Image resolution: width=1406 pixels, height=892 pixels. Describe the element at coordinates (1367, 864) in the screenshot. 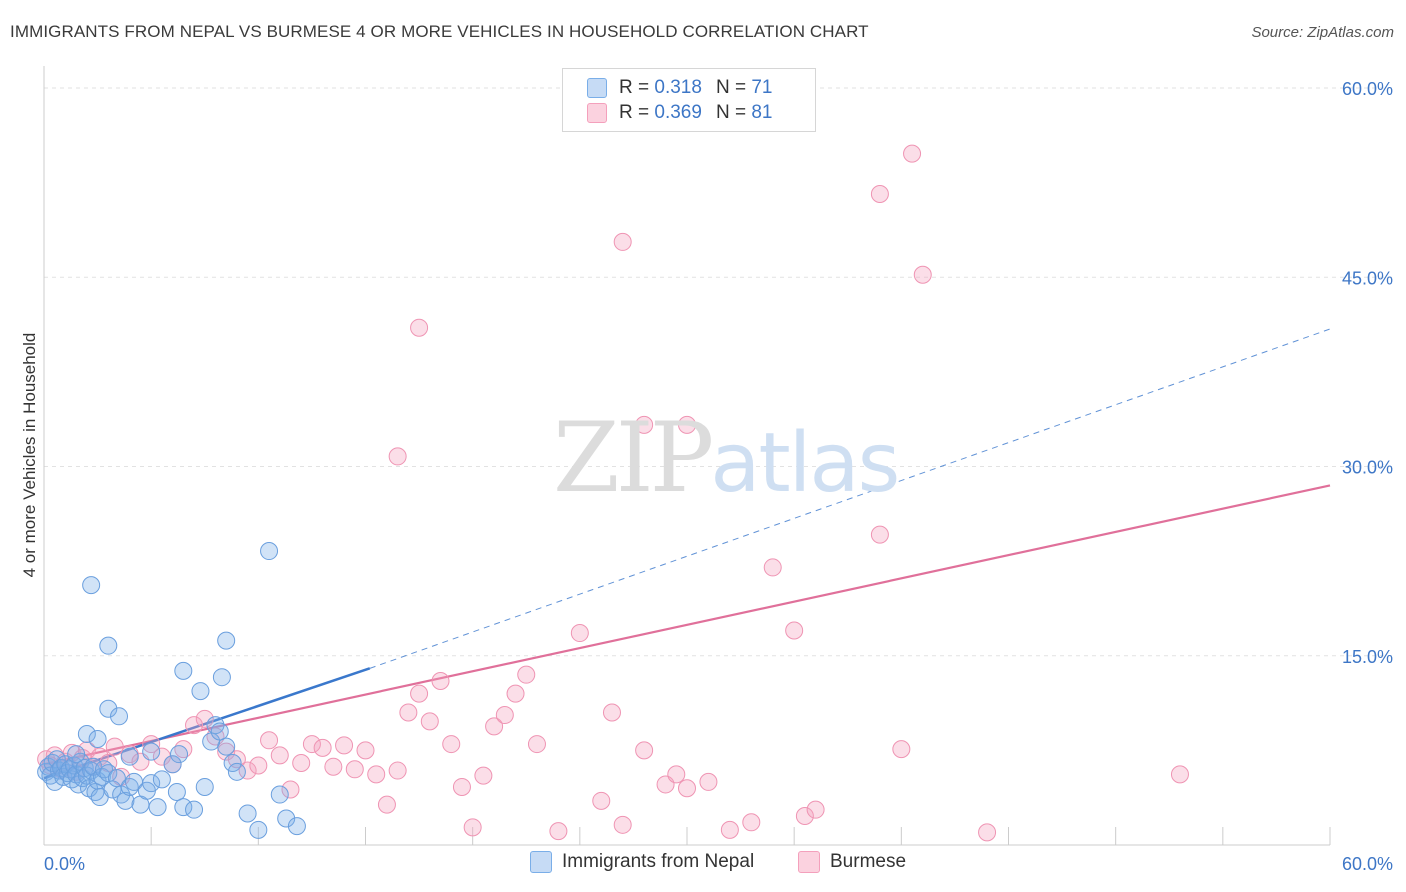

I see `x-tick-label-max: 60.0%` at that location.